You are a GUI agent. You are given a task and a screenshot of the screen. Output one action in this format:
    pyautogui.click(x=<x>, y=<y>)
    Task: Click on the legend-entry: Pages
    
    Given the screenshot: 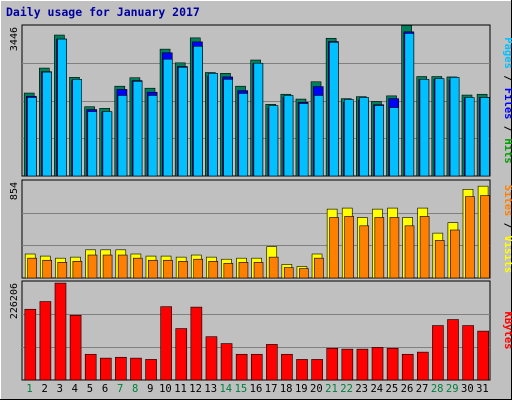 What is the action you would take?
    pyautogui.click(x=507, y=53)
    